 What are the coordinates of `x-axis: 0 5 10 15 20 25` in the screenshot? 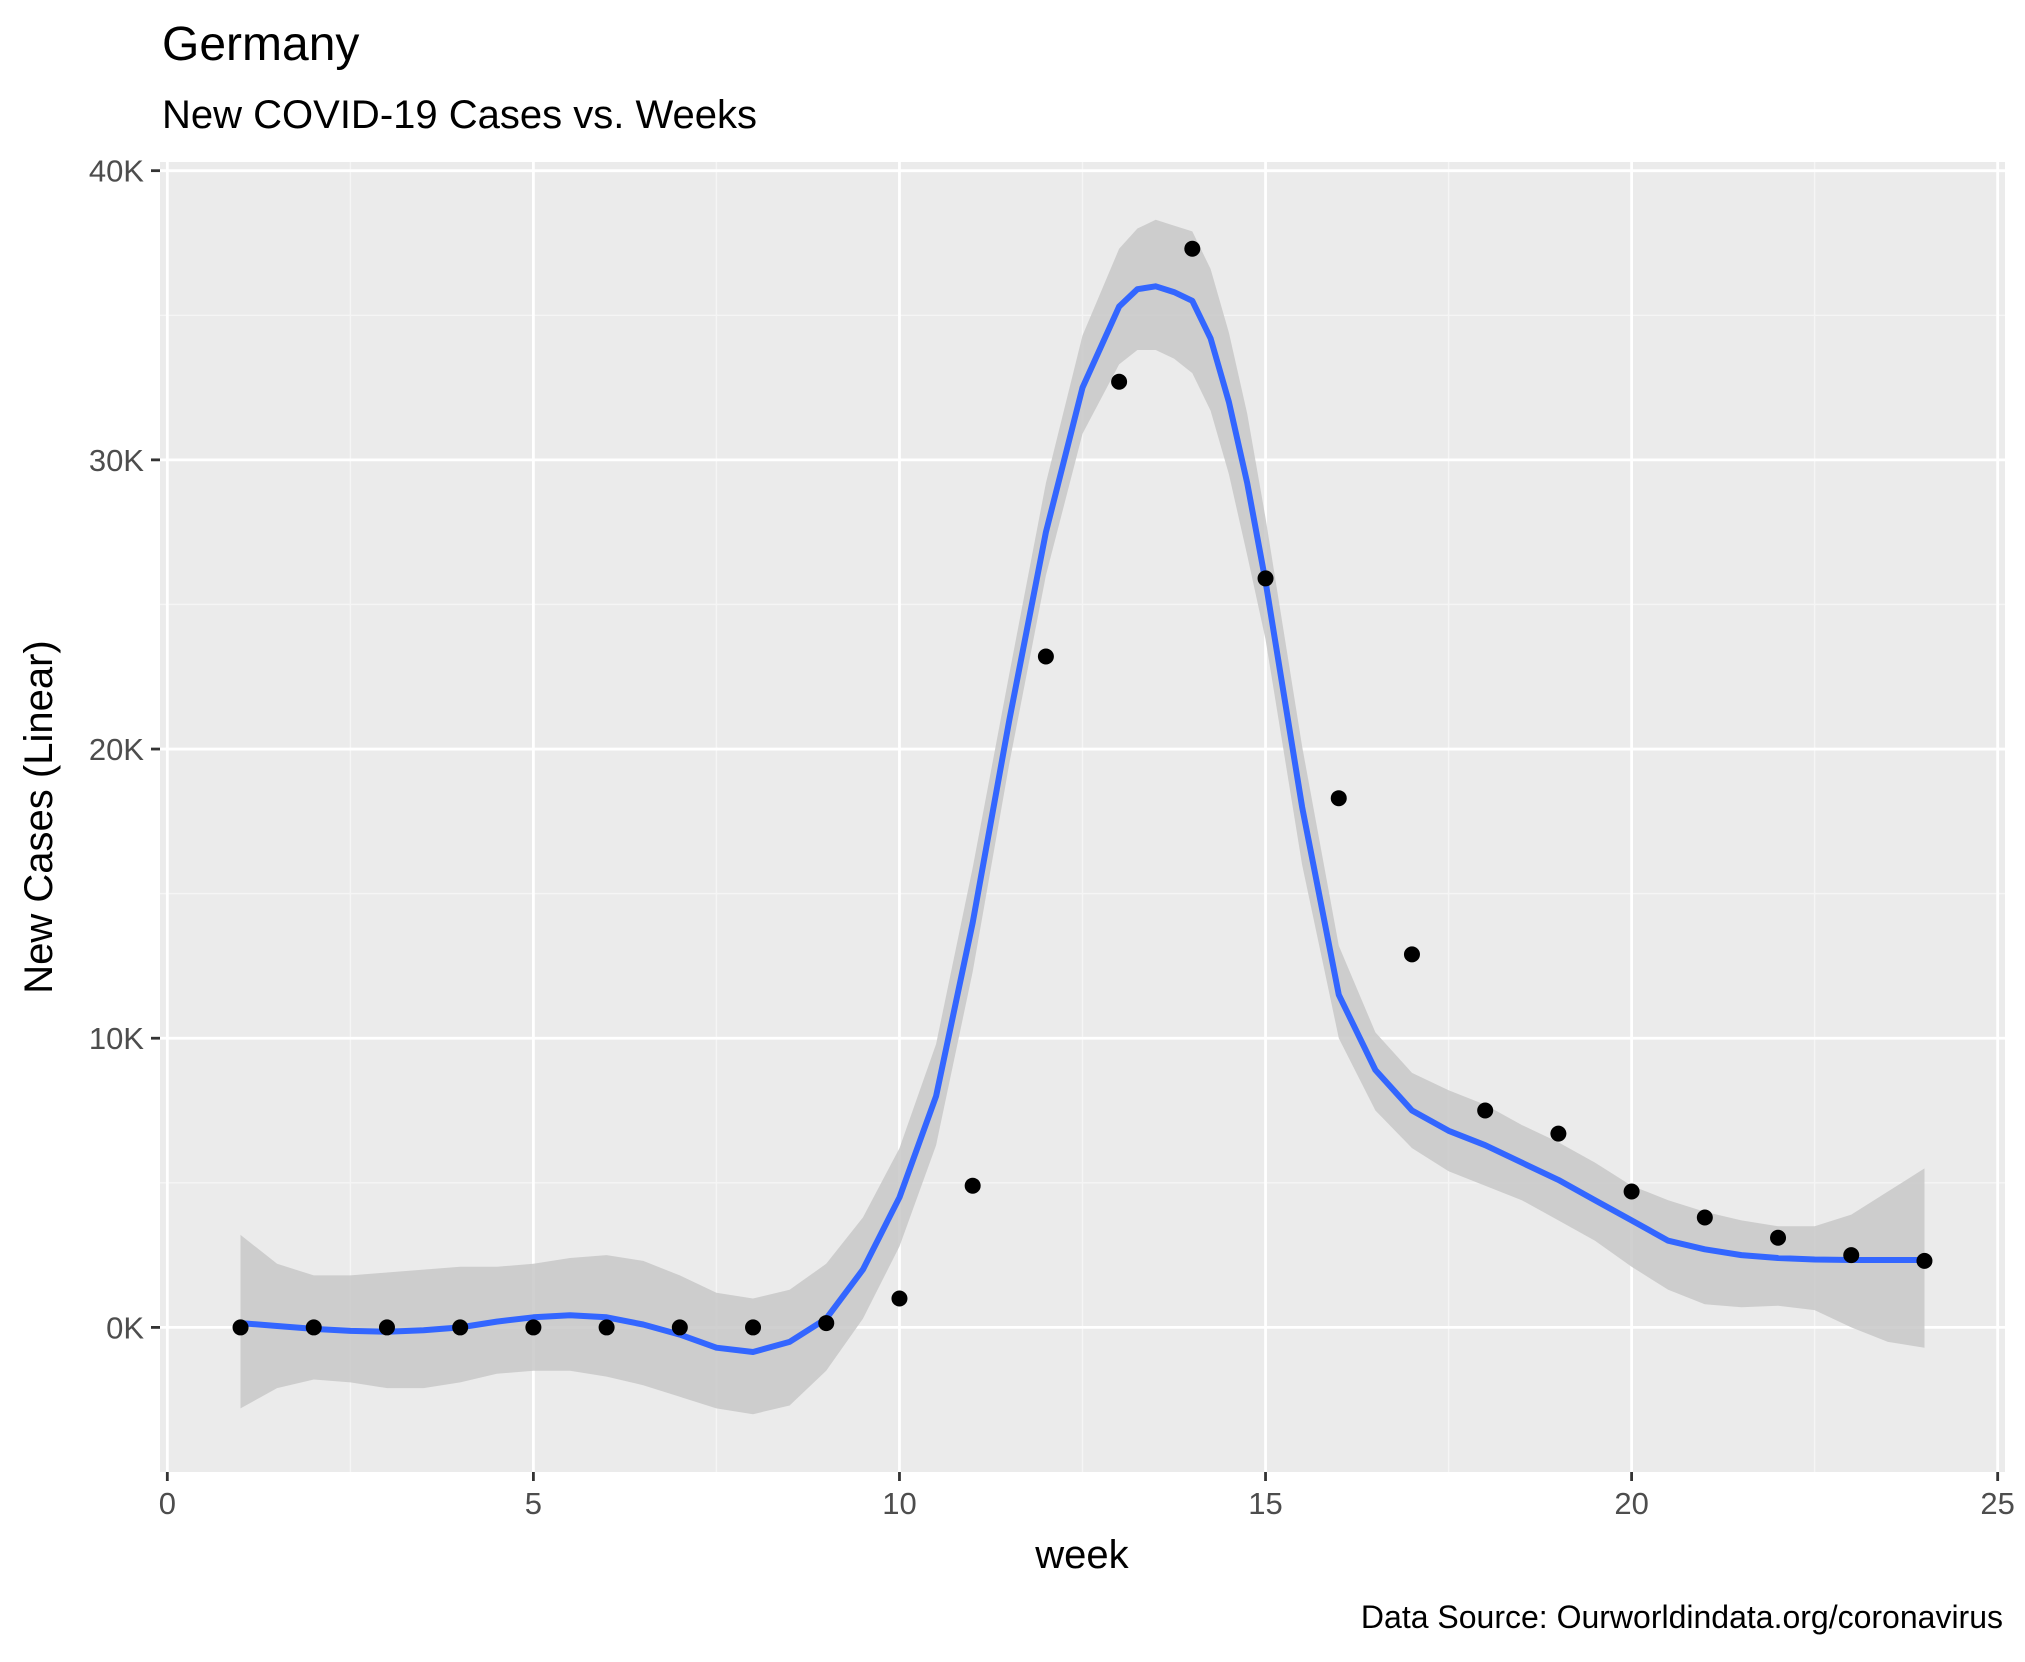 It's located at (1087, 1496).